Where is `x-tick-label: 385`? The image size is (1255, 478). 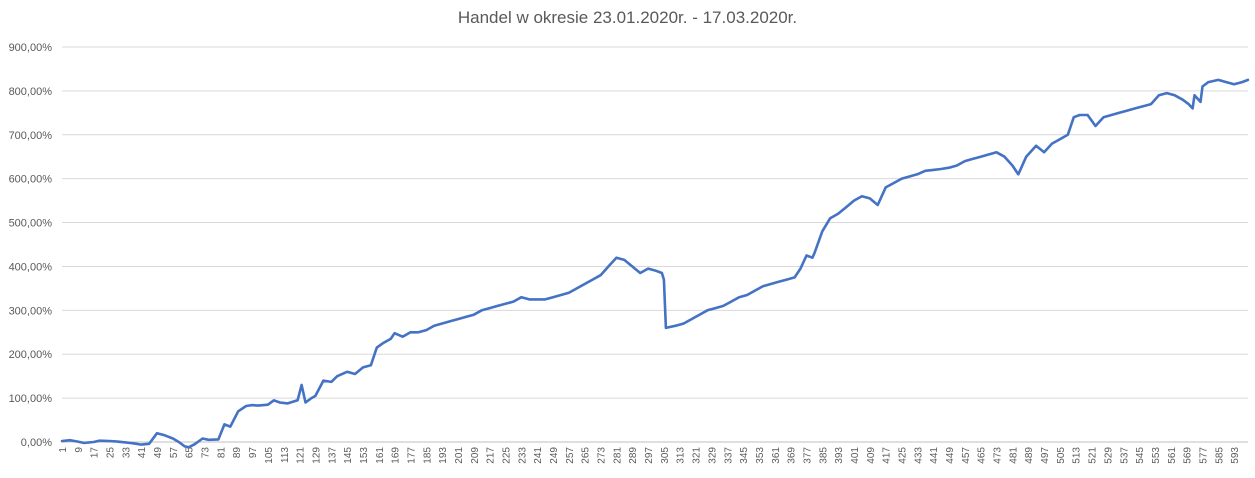
x-tick-label: 385 is located at coordinates (823, 455).